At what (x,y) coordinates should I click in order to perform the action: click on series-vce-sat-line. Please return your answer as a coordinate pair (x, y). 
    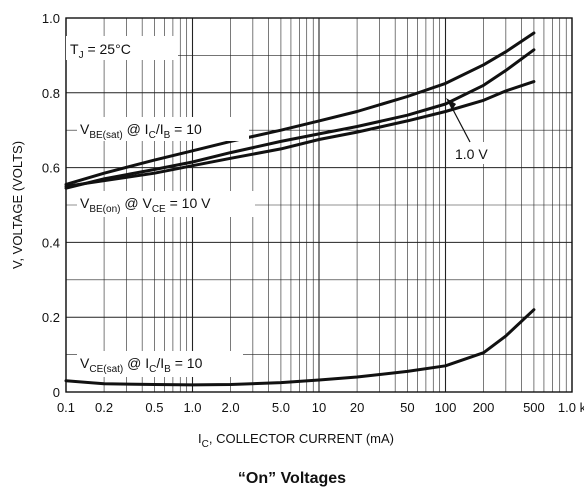
    Looking at the image, I should click on (300, 347).